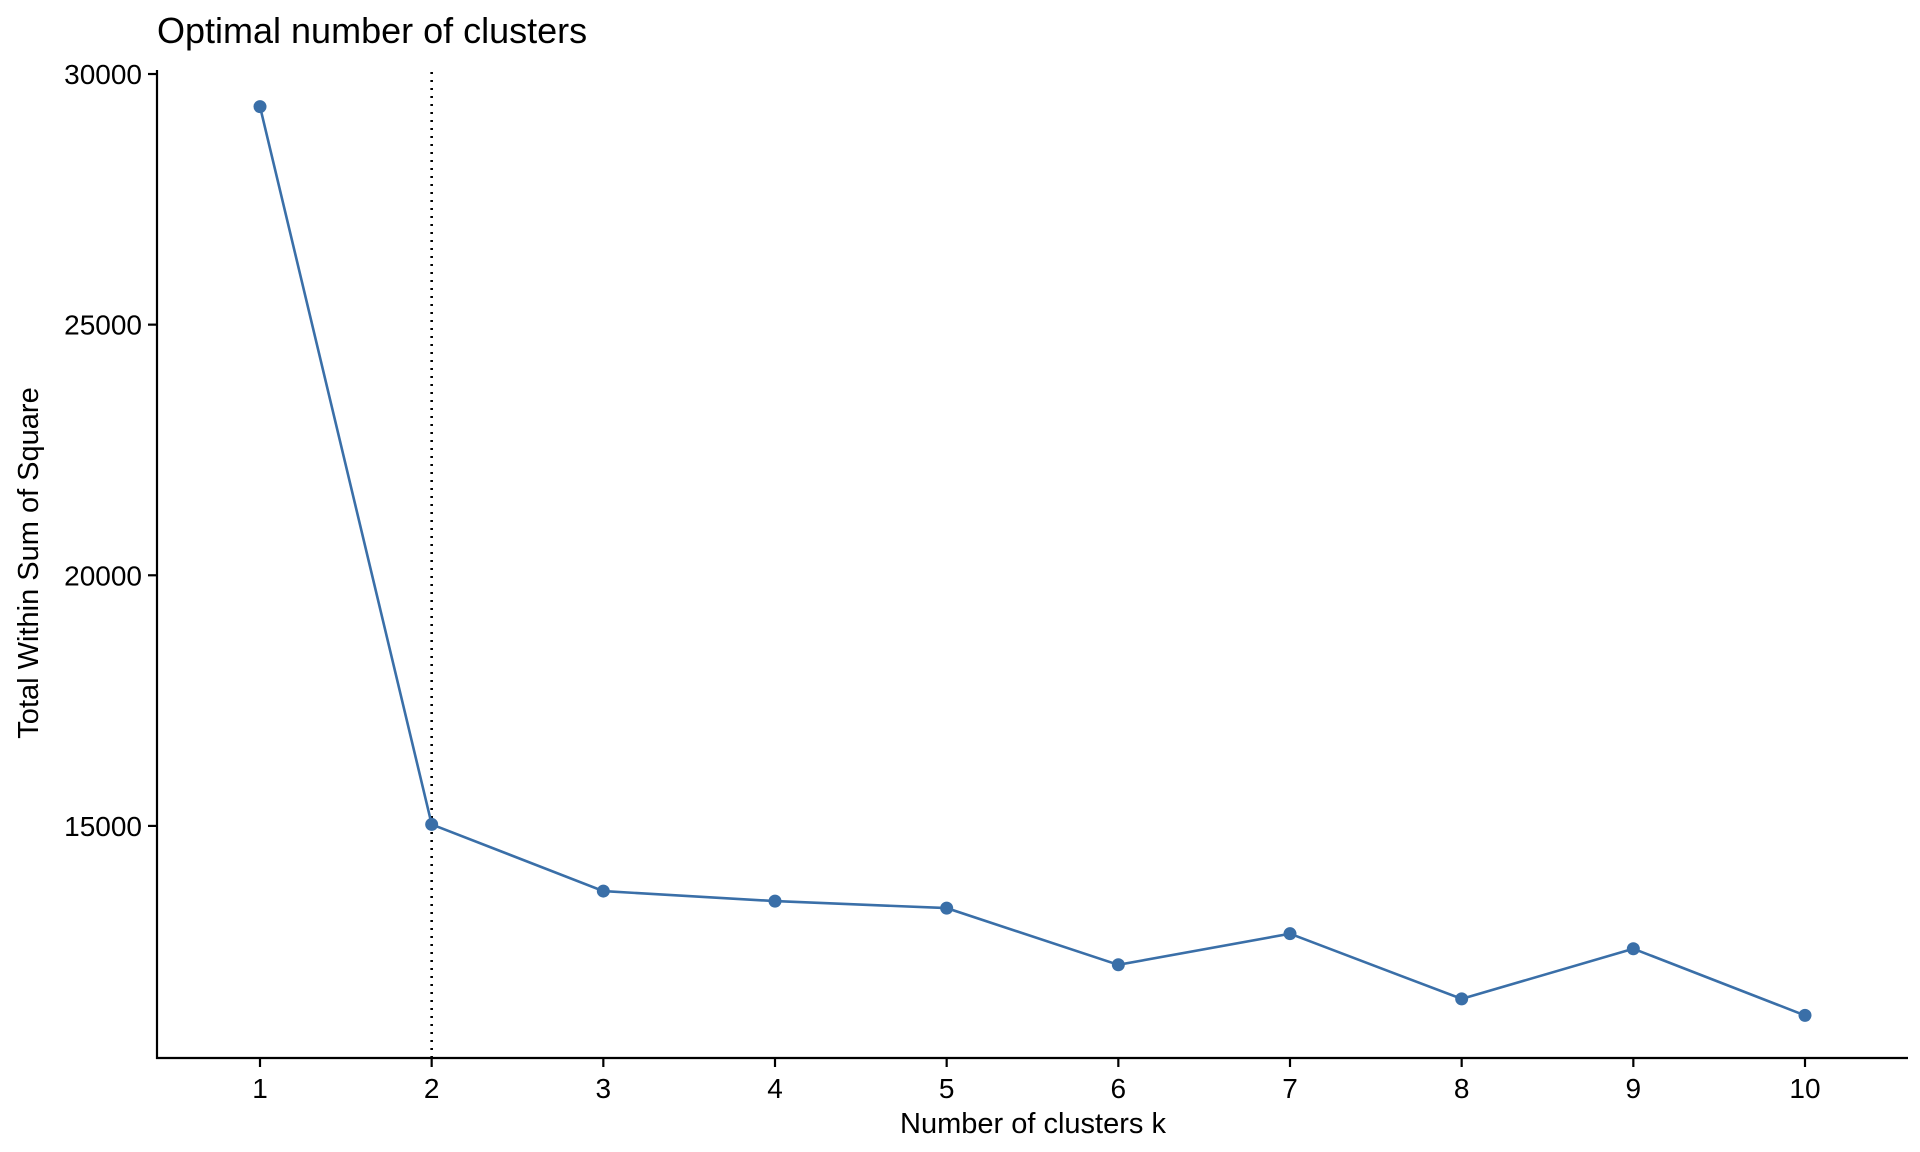 The height and width of the screenshot is (1152, 1920). What do you see at coordinates (103, 826) in the screenshot?
I see `y-tick-label: 15000` at bounding box center [103, 826].